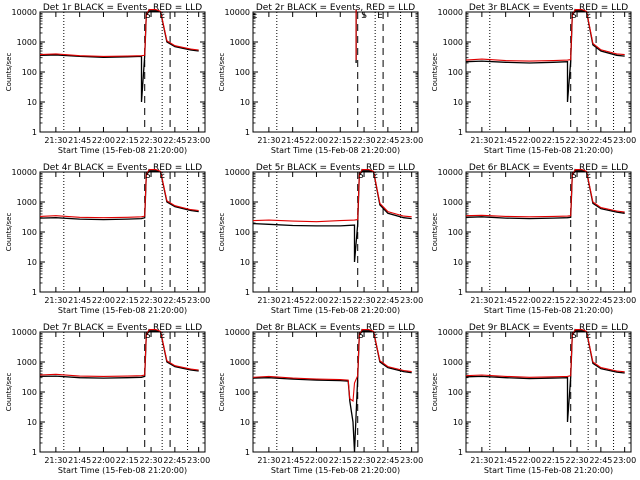  I want to click on panel-title: Det 5r BLACK = Events, RED = LLD, so click(335, 168).